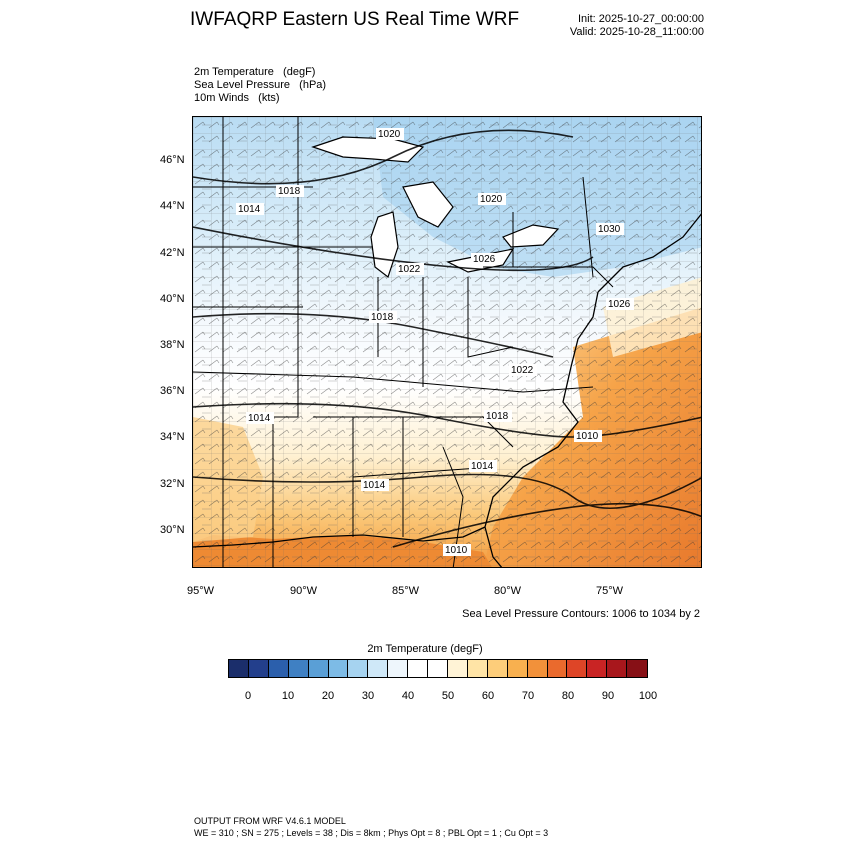 Image resolution: width=850 pixels, height=850 pixels. I want to click on lon-label: 90°W, so click(304, 591).